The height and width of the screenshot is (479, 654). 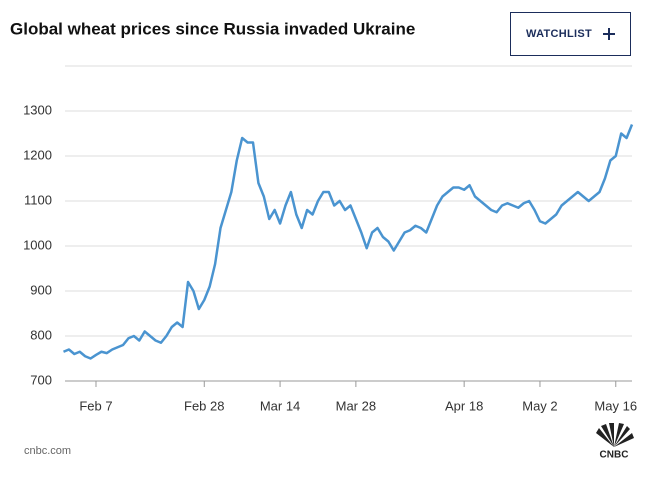 What do you see at coordinates (356, 405) in the screenshot?
I see `x-tick-label: Mar 28` at bounding box center [356, 405].